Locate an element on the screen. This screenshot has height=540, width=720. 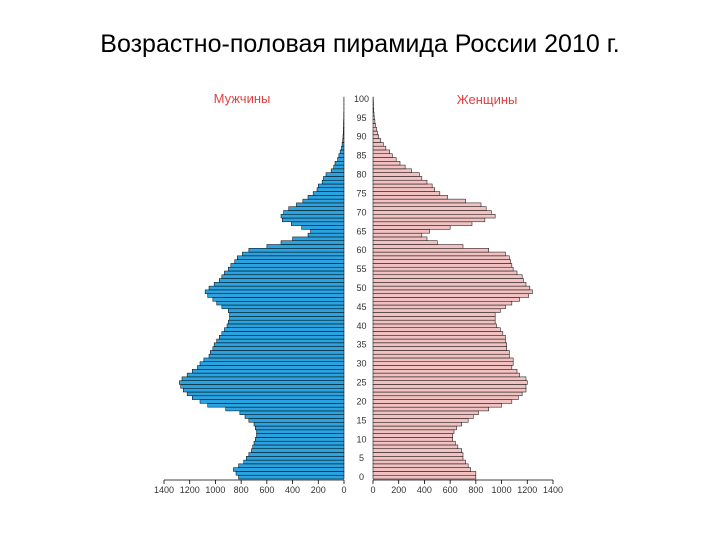
male-axis-tick-label: 1000 is located at coordinates (215, 490).